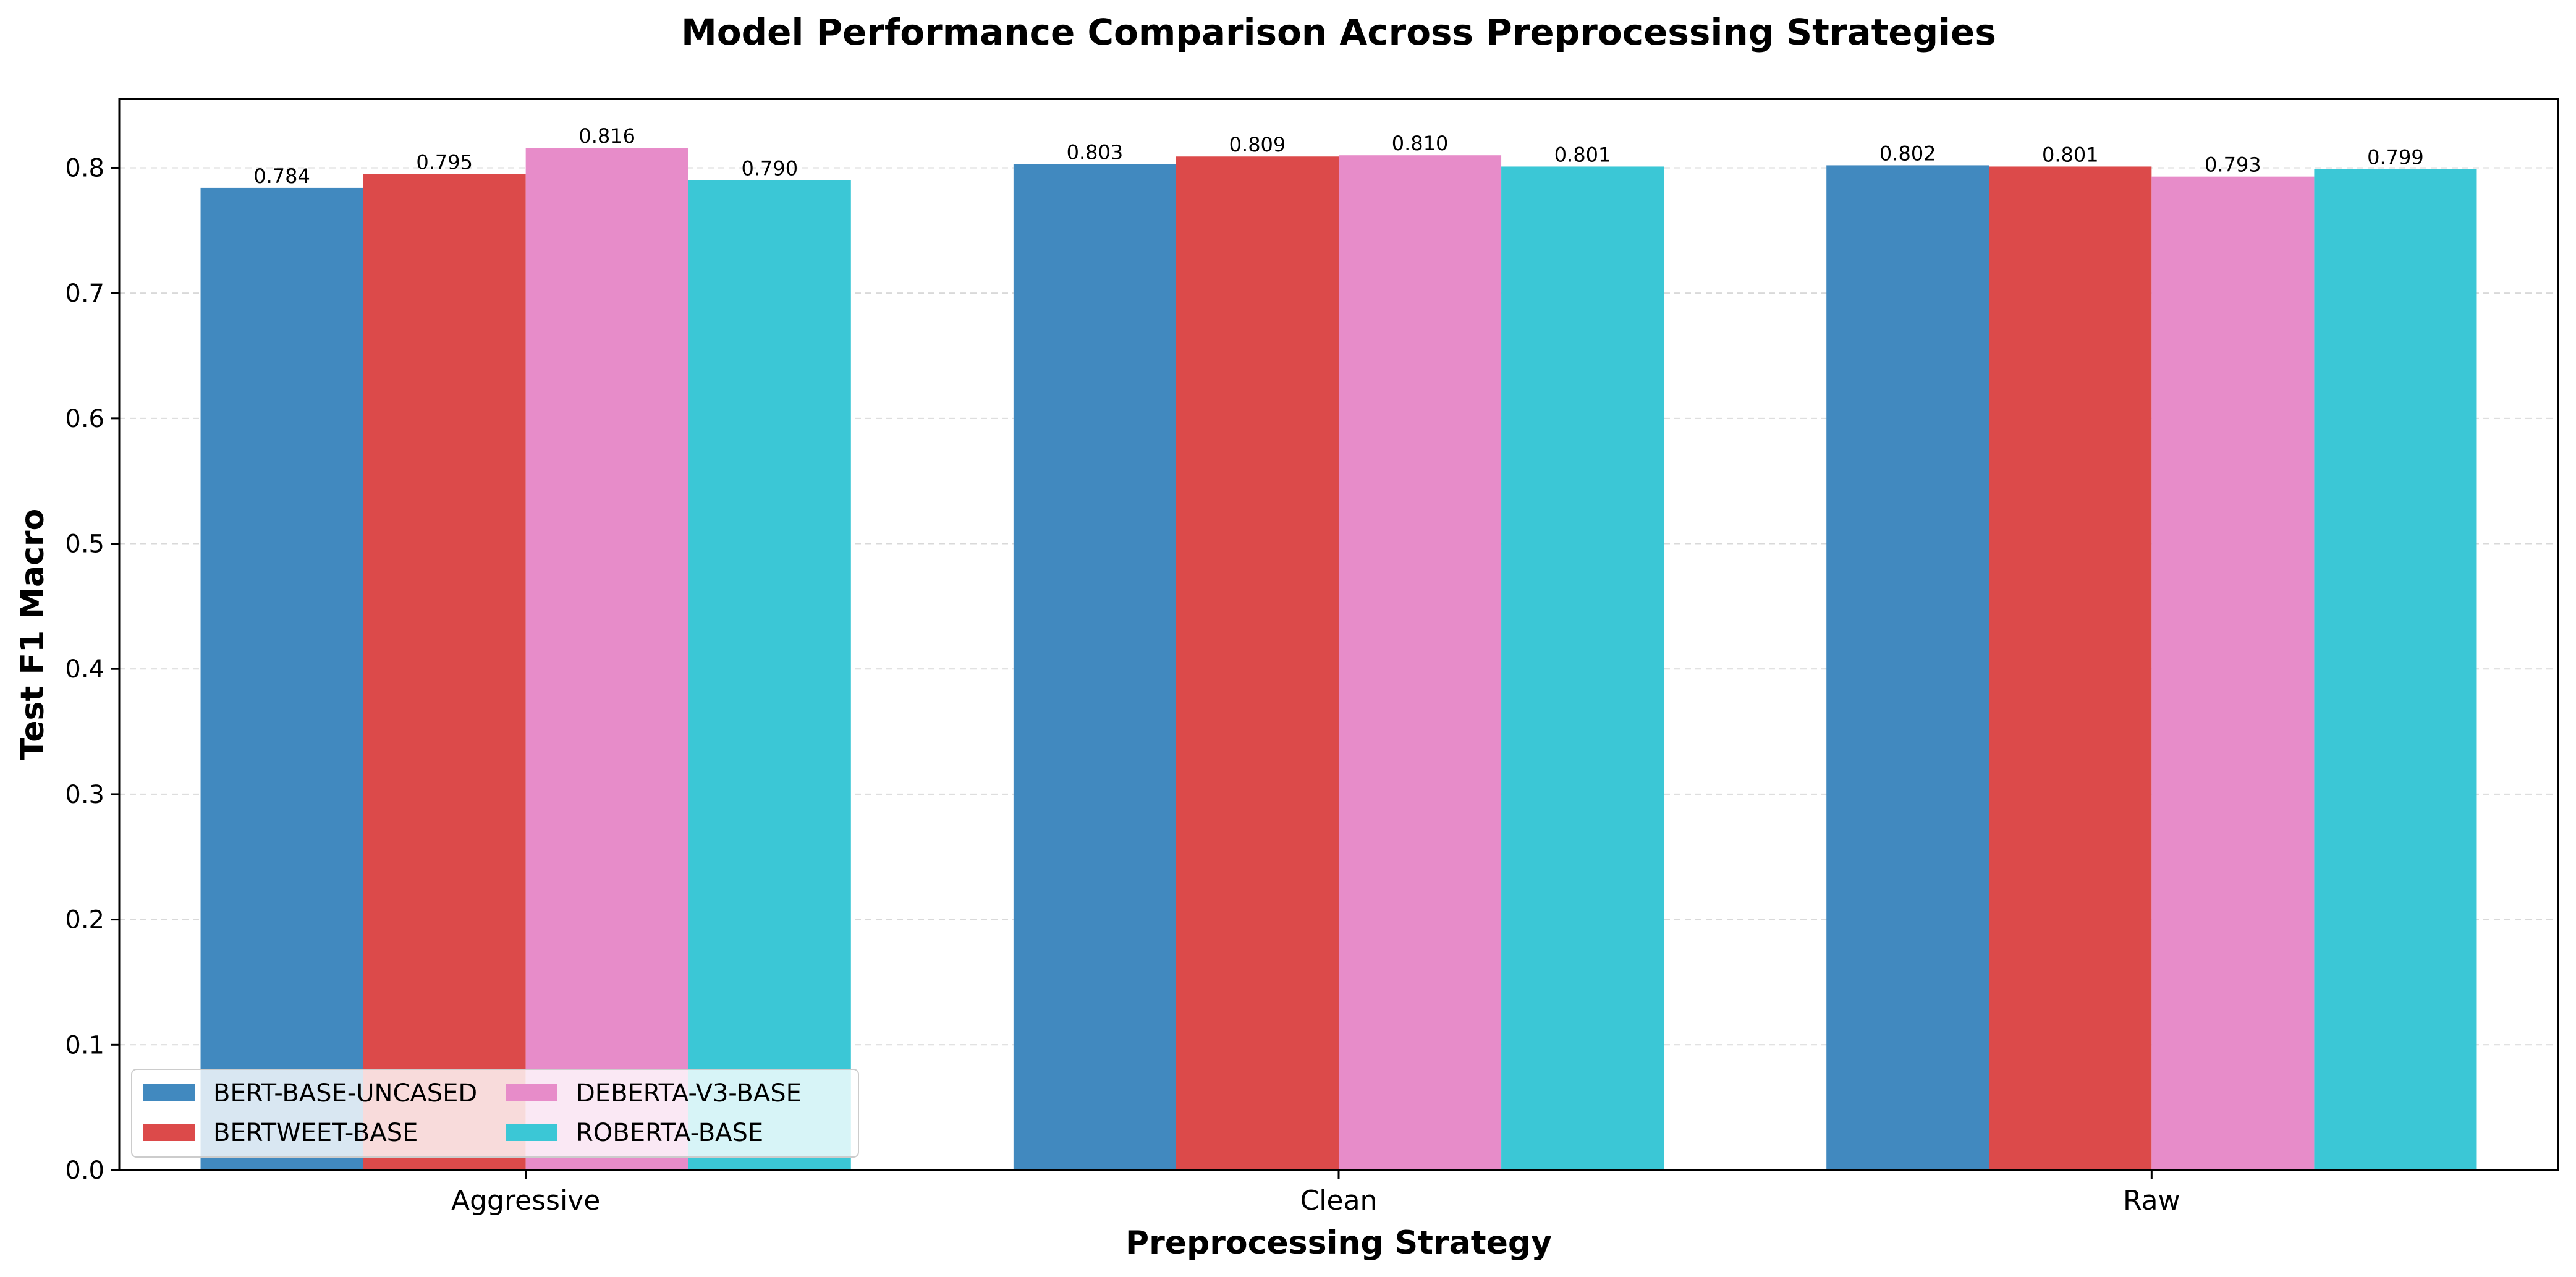  Describe the element at coordinates (84, 1170) in the screenshot. I see `y-tick-label: 0.0` at that location.